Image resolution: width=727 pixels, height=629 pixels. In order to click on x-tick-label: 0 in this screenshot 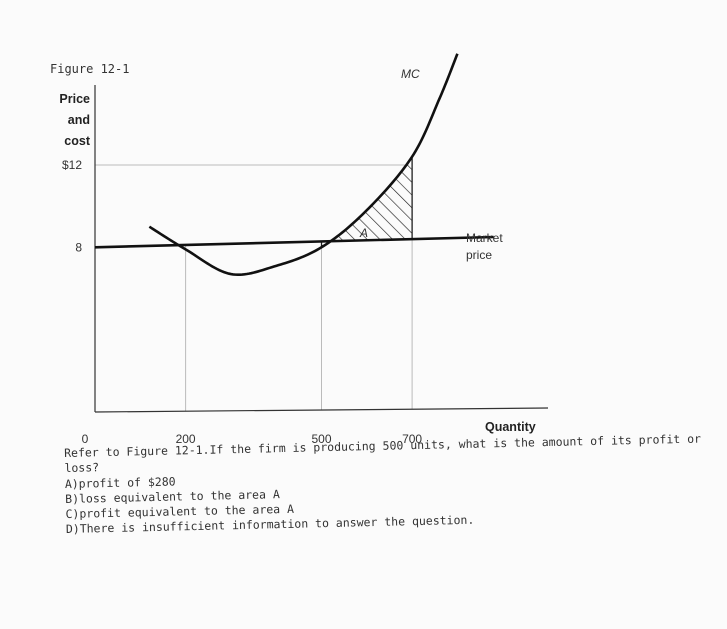, I will do `click(85, 439)`.